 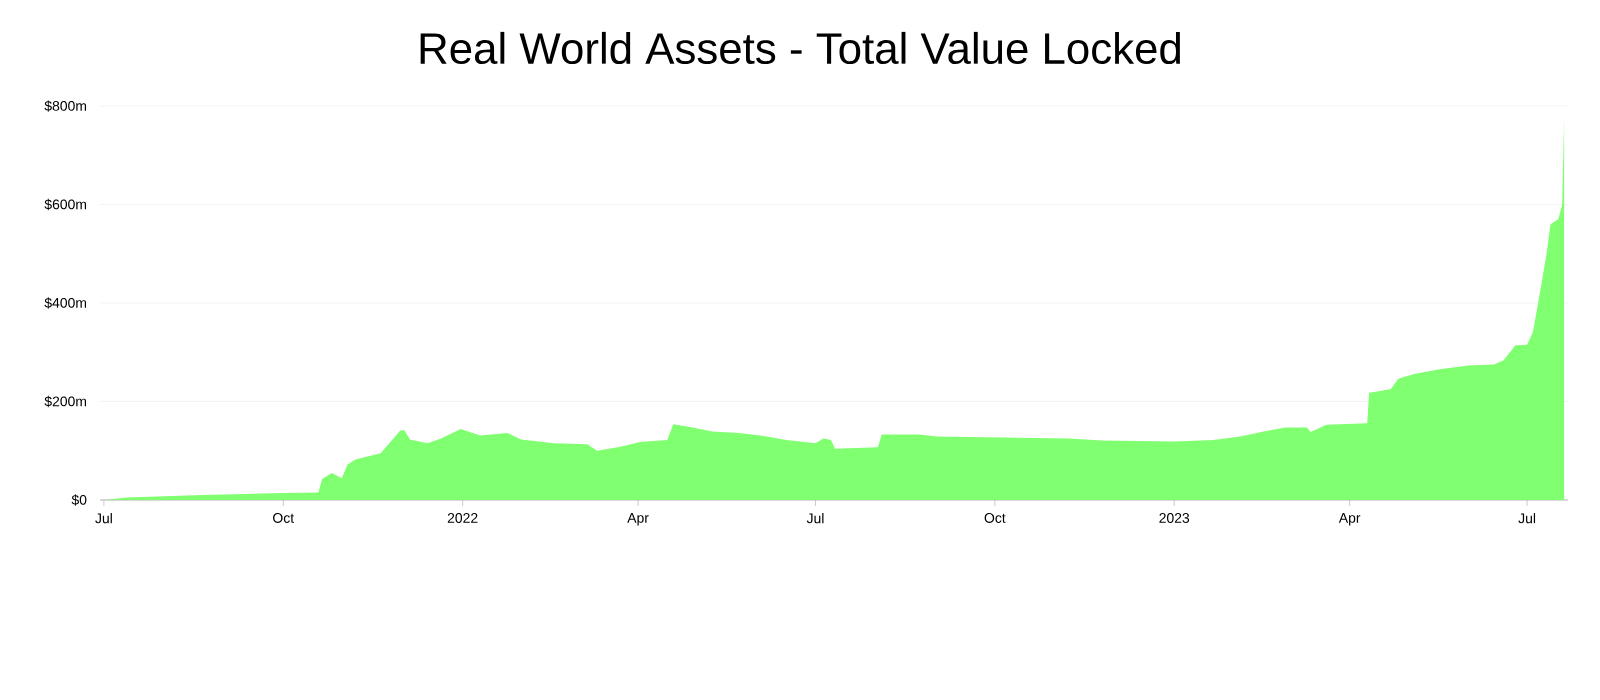 I want to click on chart-title: Real World Assets - Total Value Locked, so click(x=800, y=48).